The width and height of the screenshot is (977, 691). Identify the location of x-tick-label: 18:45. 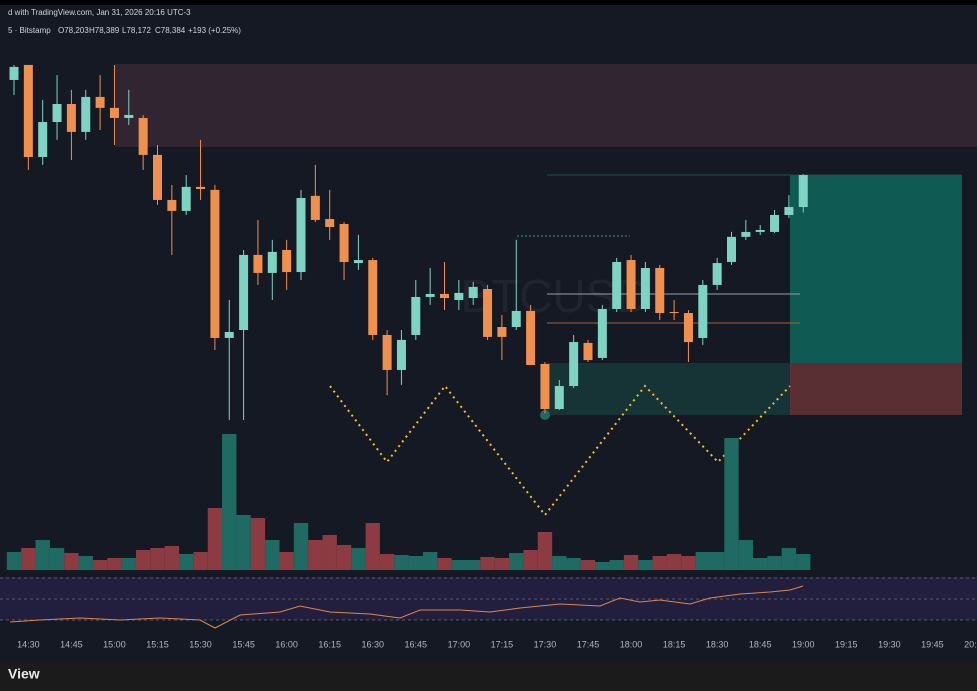
(760, 644).